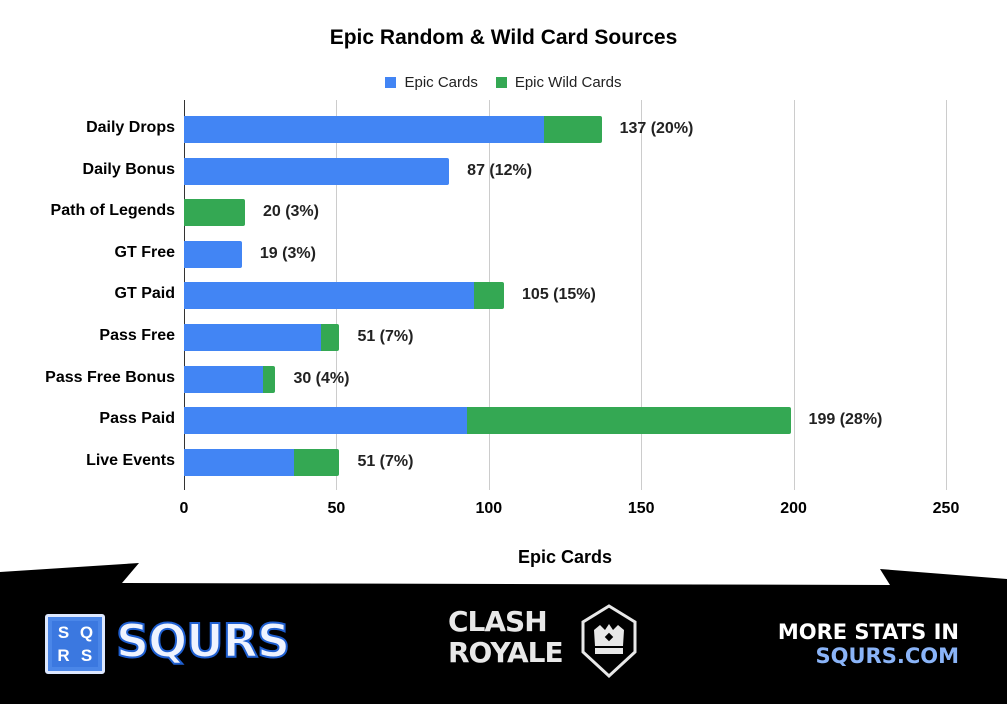 The width and height of the screenshot is (1007, 704). I want to click on category-label: Daily Drops, so click(130, 127).